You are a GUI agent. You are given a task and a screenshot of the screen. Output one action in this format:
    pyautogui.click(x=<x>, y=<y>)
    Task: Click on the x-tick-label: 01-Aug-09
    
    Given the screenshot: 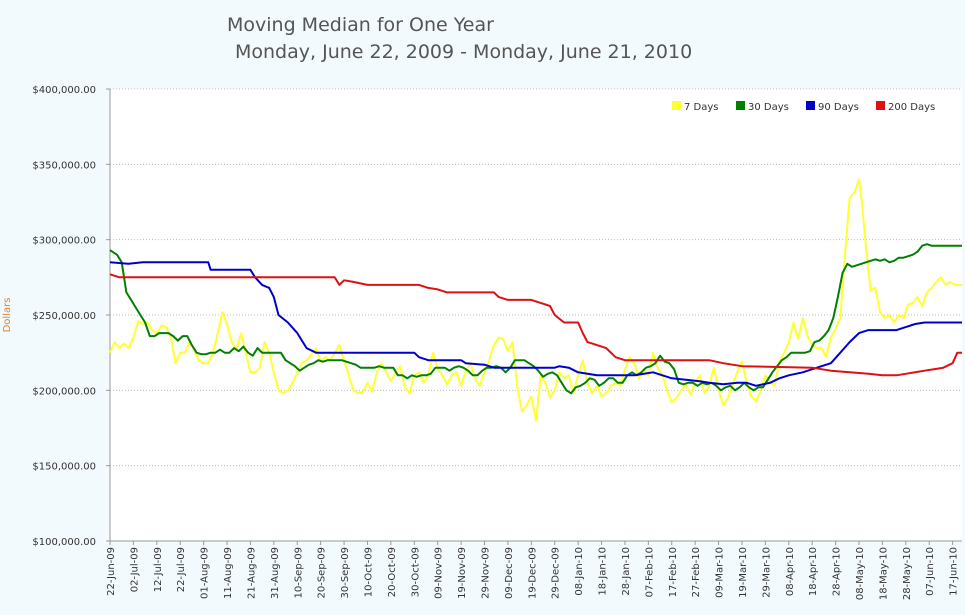 What is the action you would take?
    pyautogui.click(x=205, y=573)
    